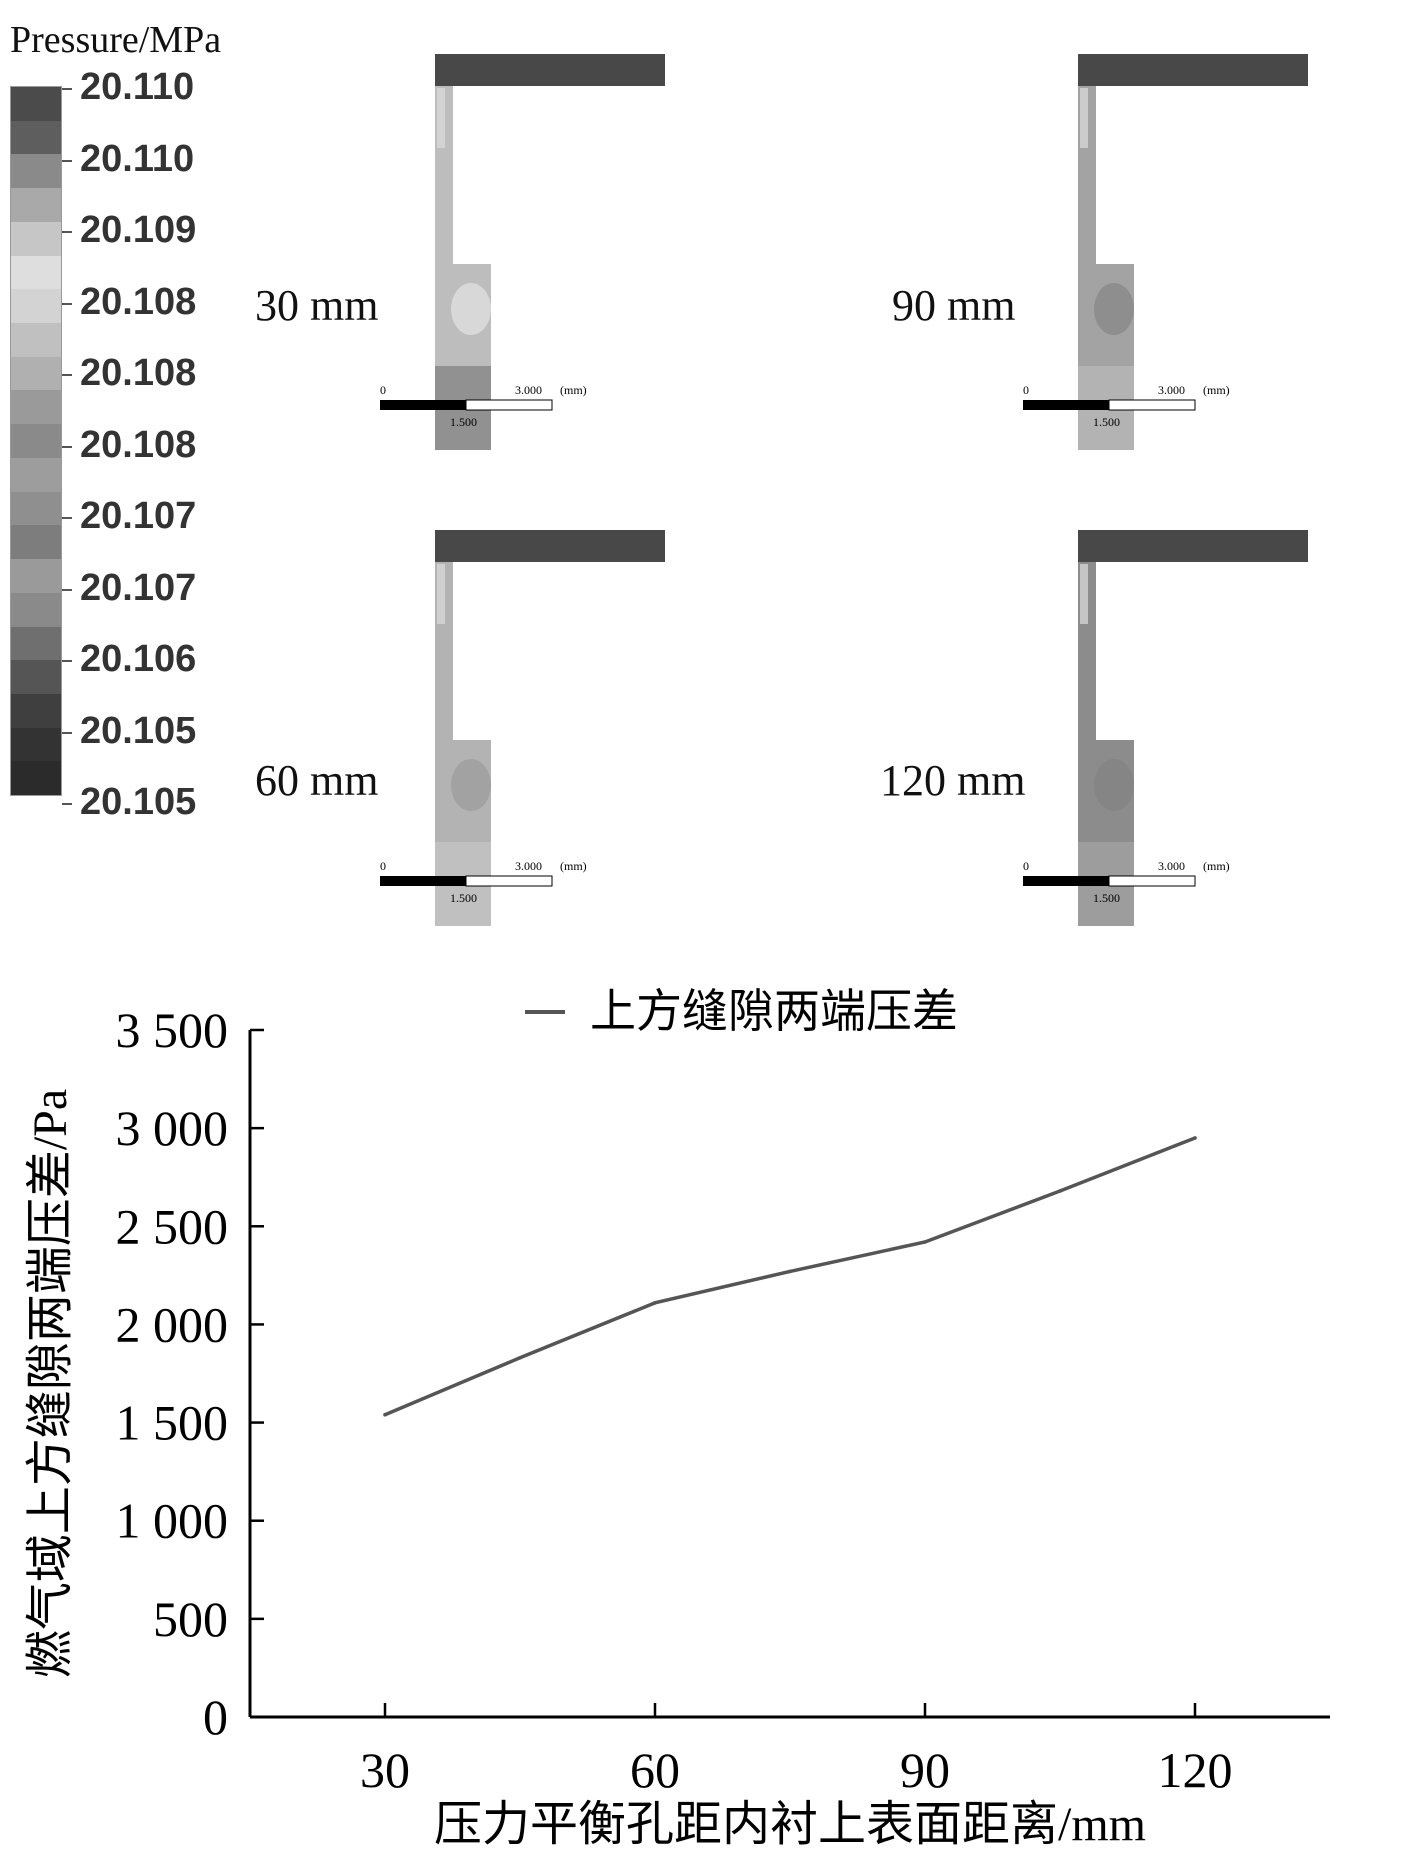 This screenshot has width=1417, height=1850. What do you see at coordinates (953, 780) in the screenshot?
I see `panel-label: 120 mm` at bounding box center [953, 780].